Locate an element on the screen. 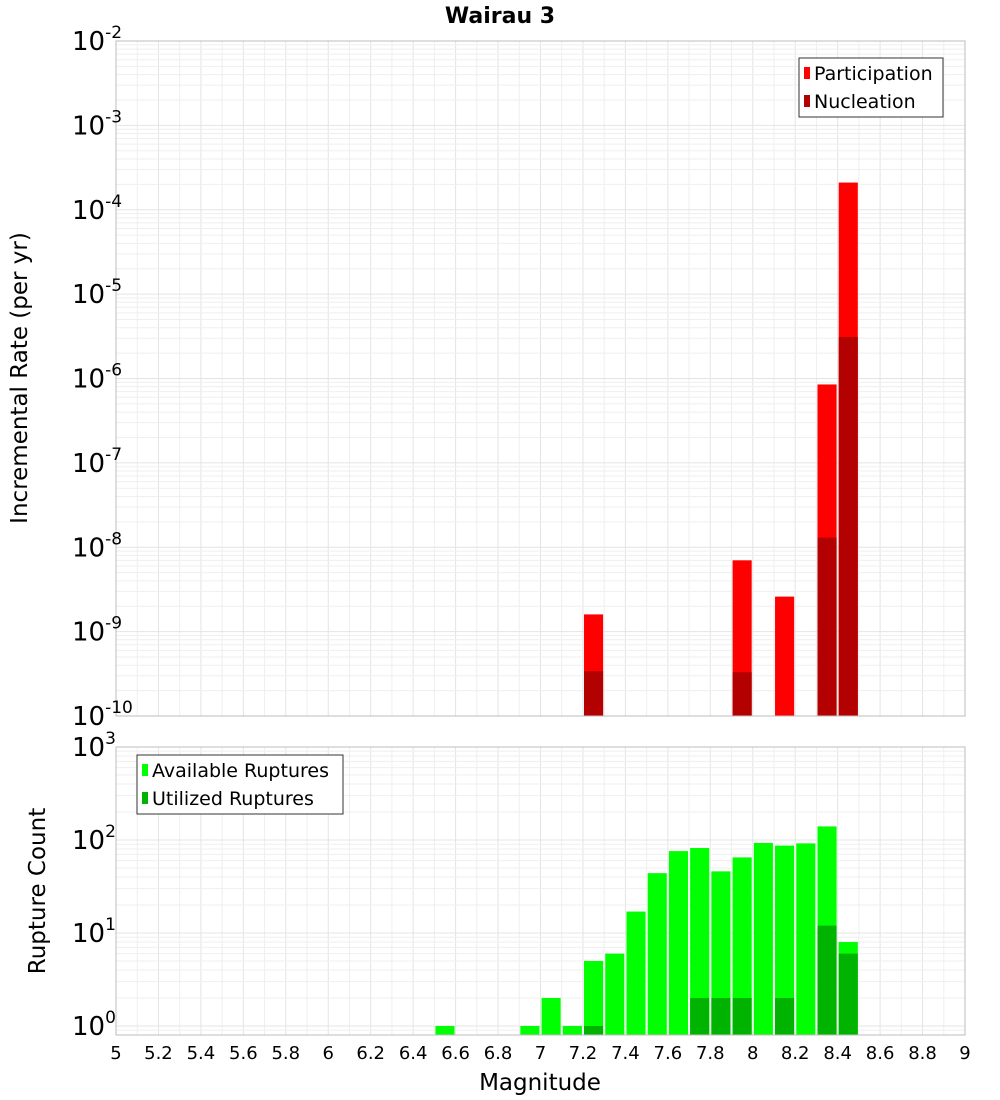 This screenshot has height=1100, width=1000. y-tick-label: 10⁰ is located at coordinates (94, 1025).